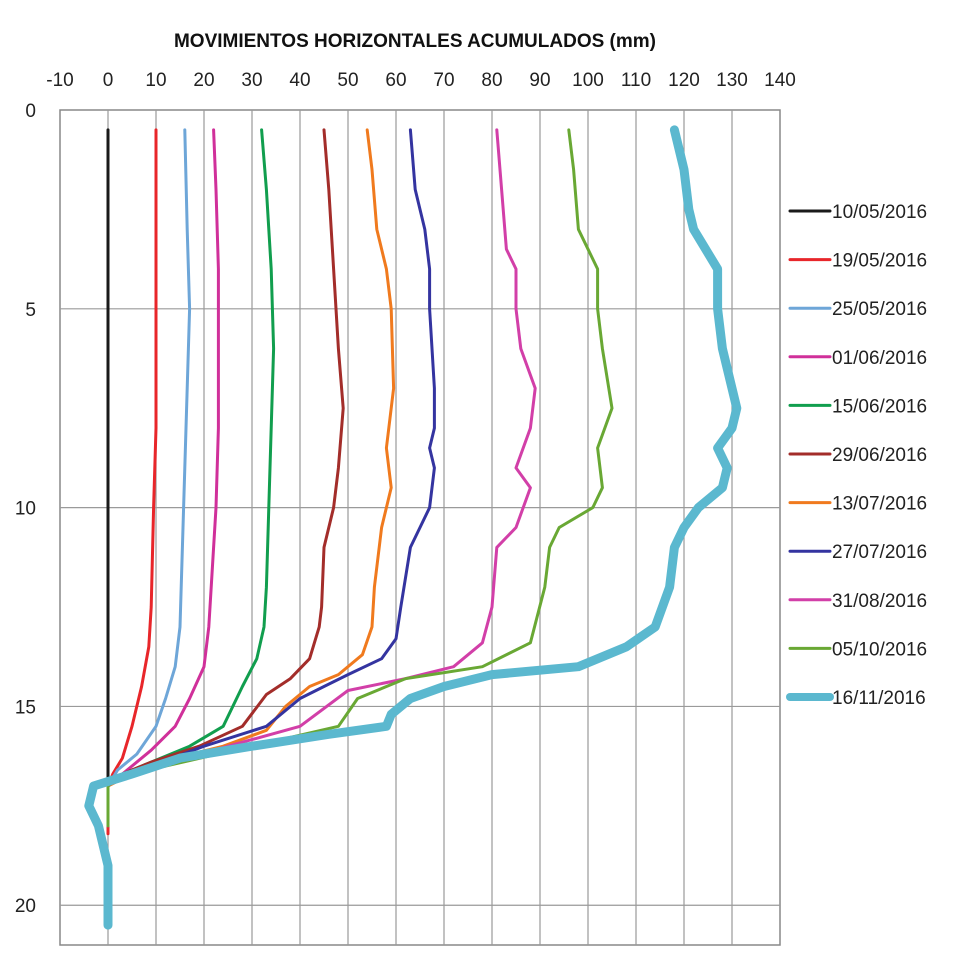 The width and height of the screenshot is (960, 967). What do you see at coordinates (30, 111) in the screenshot?
I see `y-tick-label: 0` at bounding box center [30, 111].